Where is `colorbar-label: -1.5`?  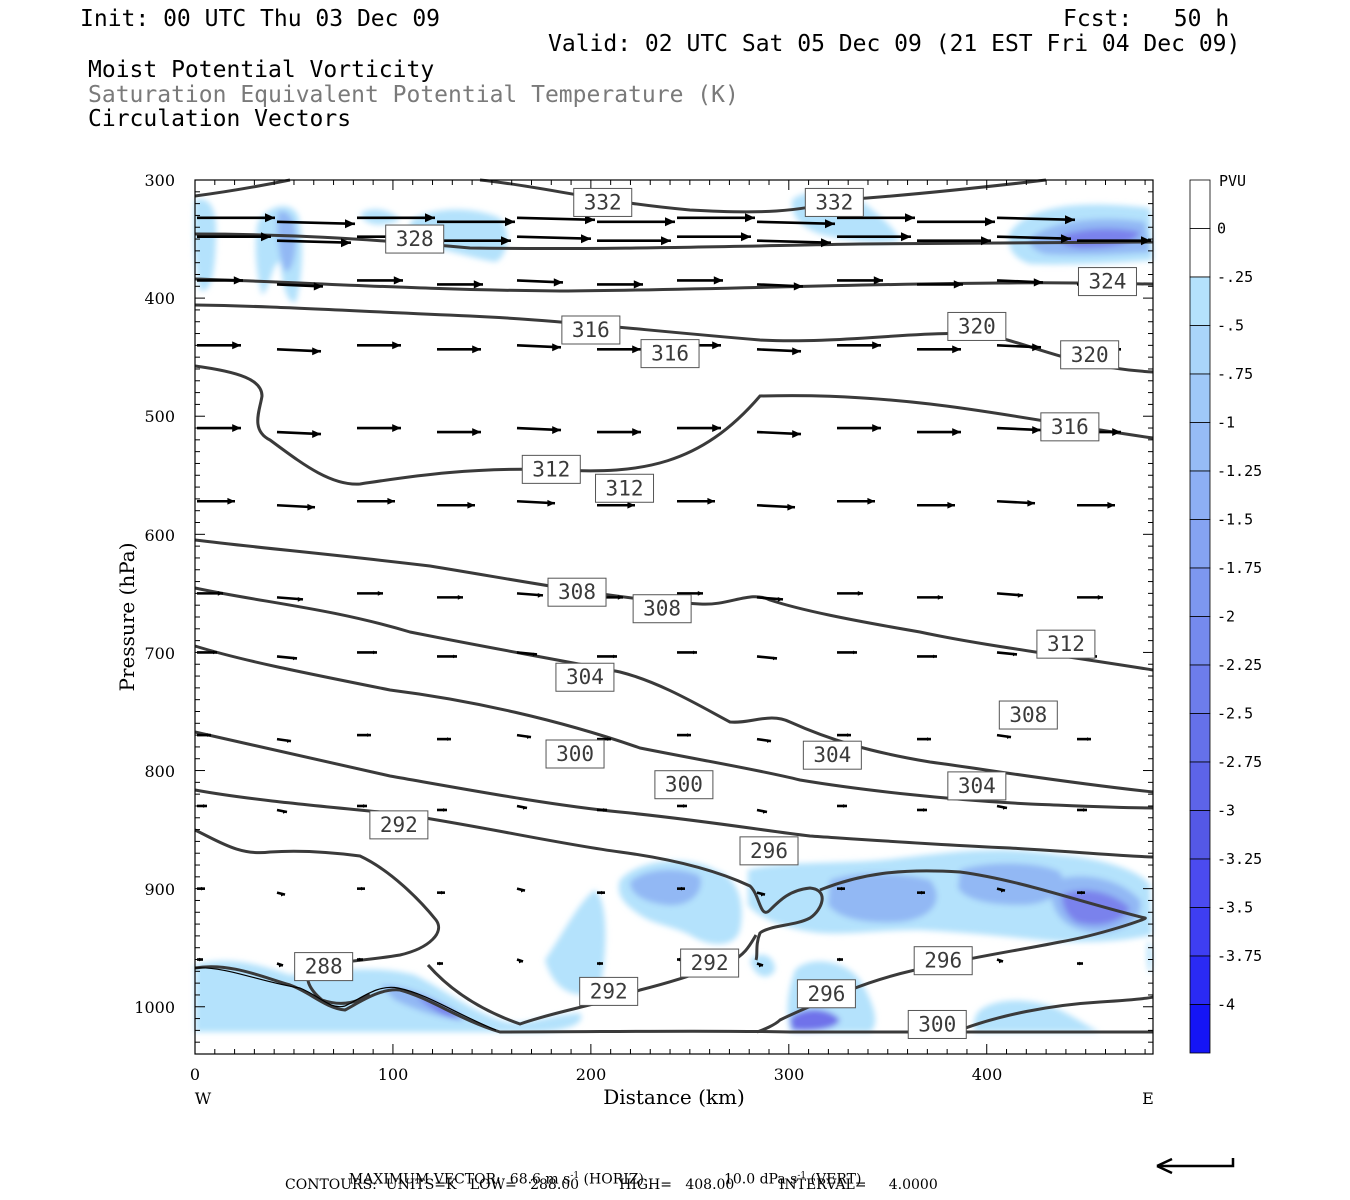 colorbar-label: -1.5 is located at coordinates (1235, 520).